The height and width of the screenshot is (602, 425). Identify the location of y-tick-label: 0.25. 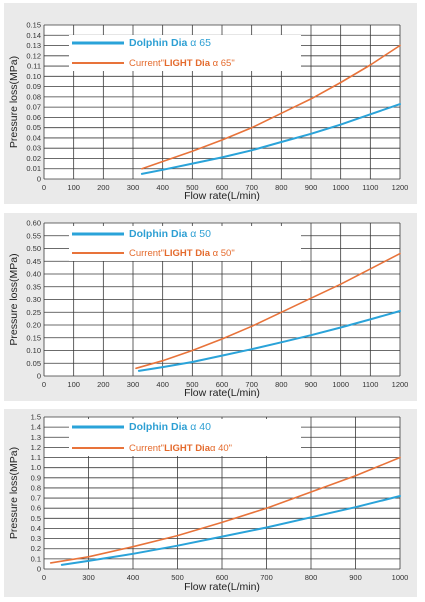
(33, 312).